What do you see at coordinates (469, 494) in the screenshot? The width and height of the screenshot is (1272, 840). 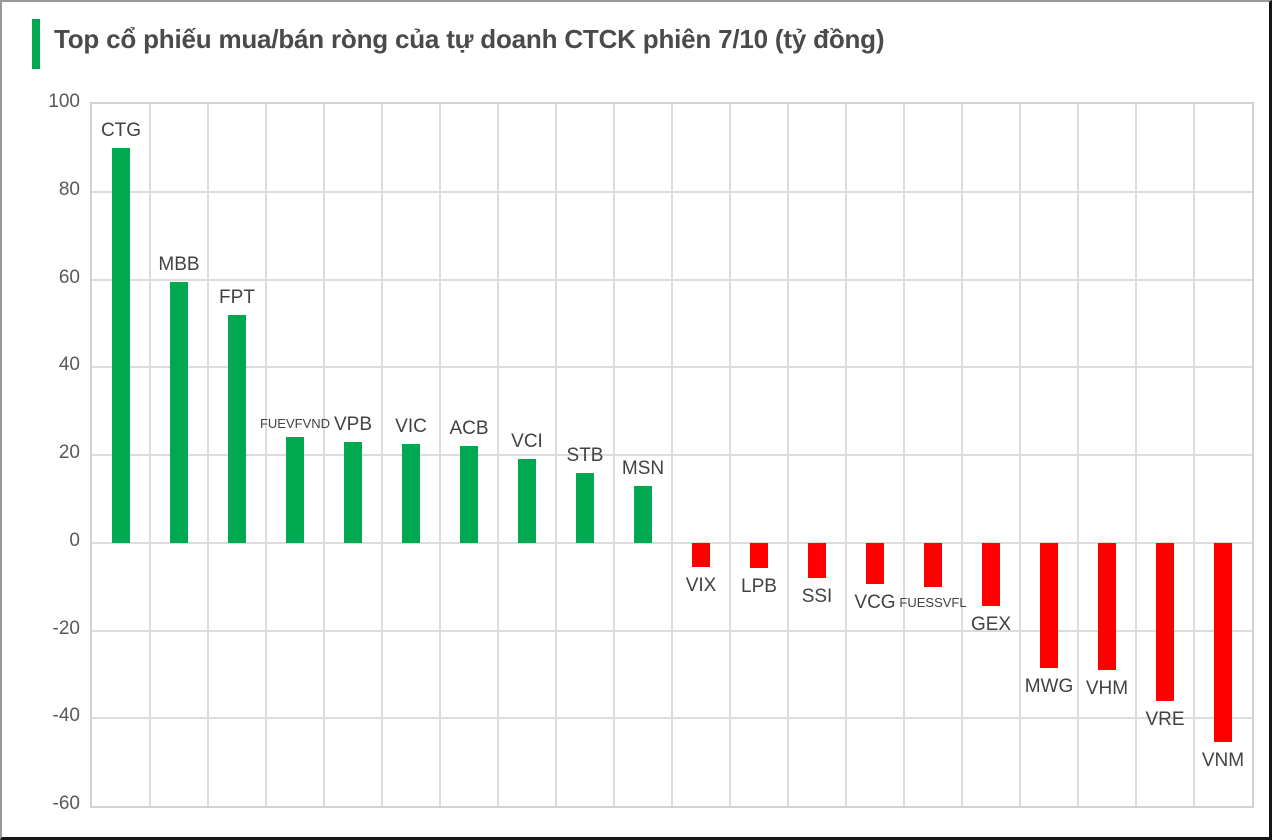 I see `bar-ACB` at bounding box center [469, 494].